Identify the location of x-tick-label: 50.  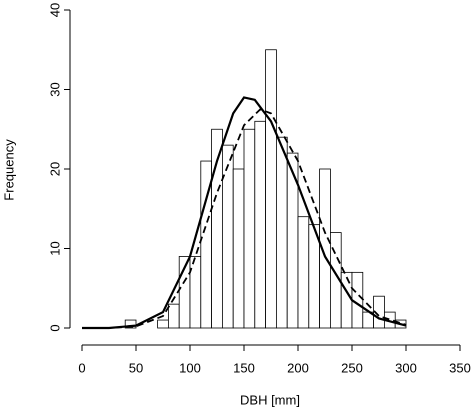
(136, 367).